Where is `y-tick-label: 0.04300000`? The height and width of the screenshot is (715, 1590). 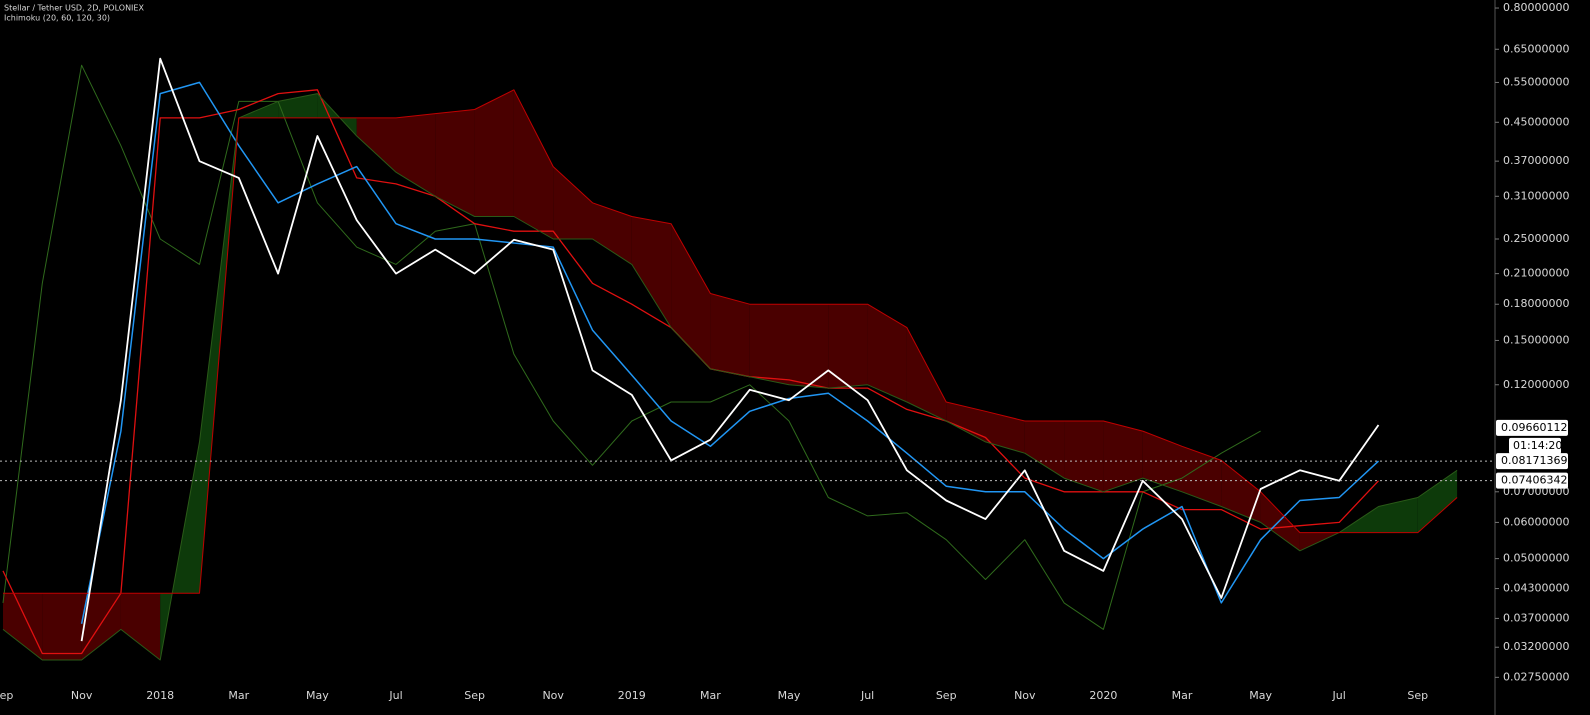 y-tick-label: 0.04300000 is located at coordinates (1536, 588).